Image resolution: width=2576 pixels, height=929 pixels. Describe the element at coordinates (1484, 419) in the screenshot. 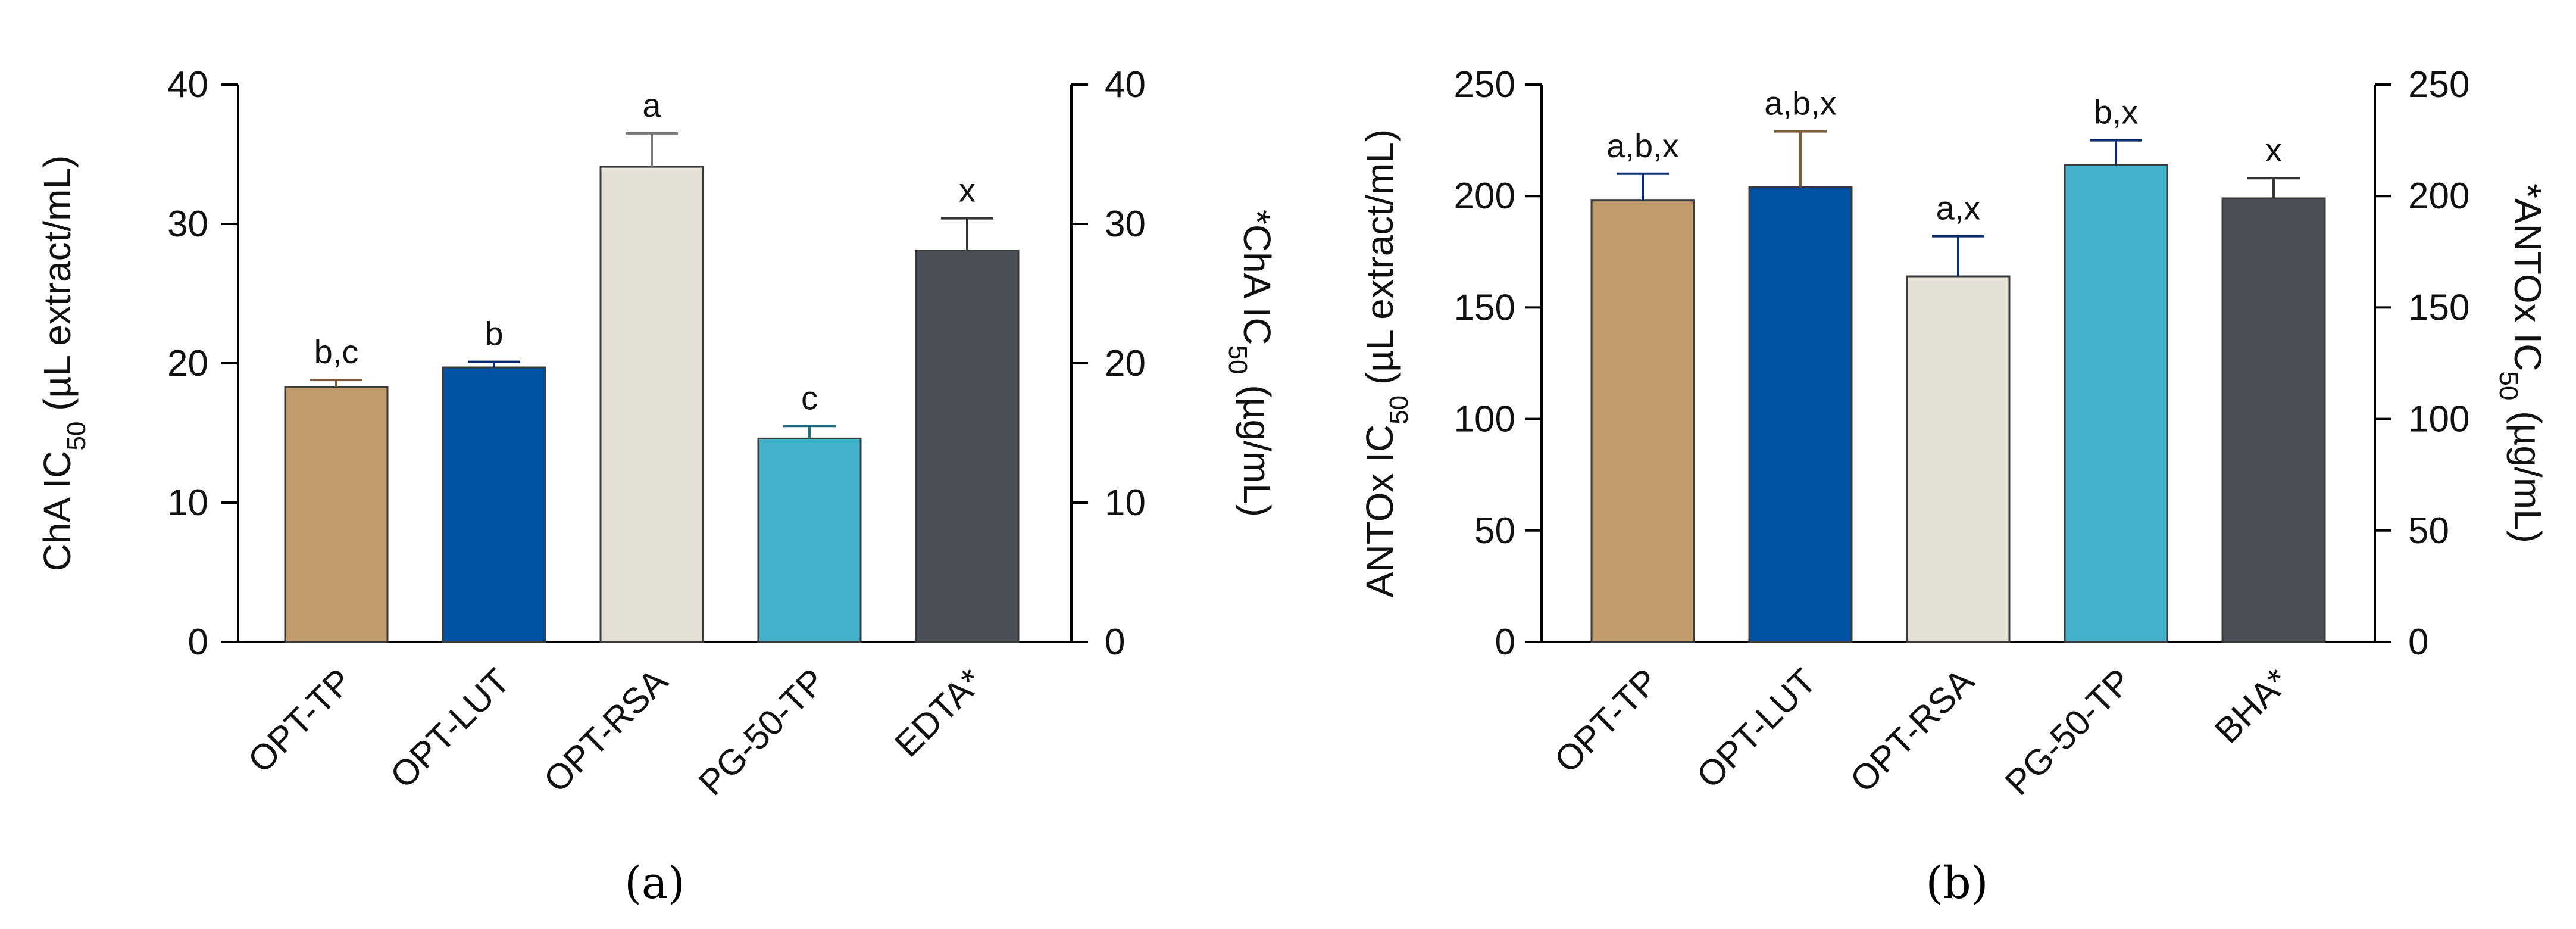

I see `y-tick-label-left: 100` at that location.